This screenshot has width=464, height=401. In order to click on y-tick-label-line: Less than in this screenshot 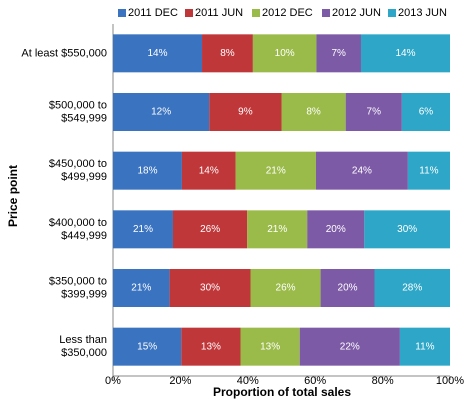, I will do `click(83, 340)`.